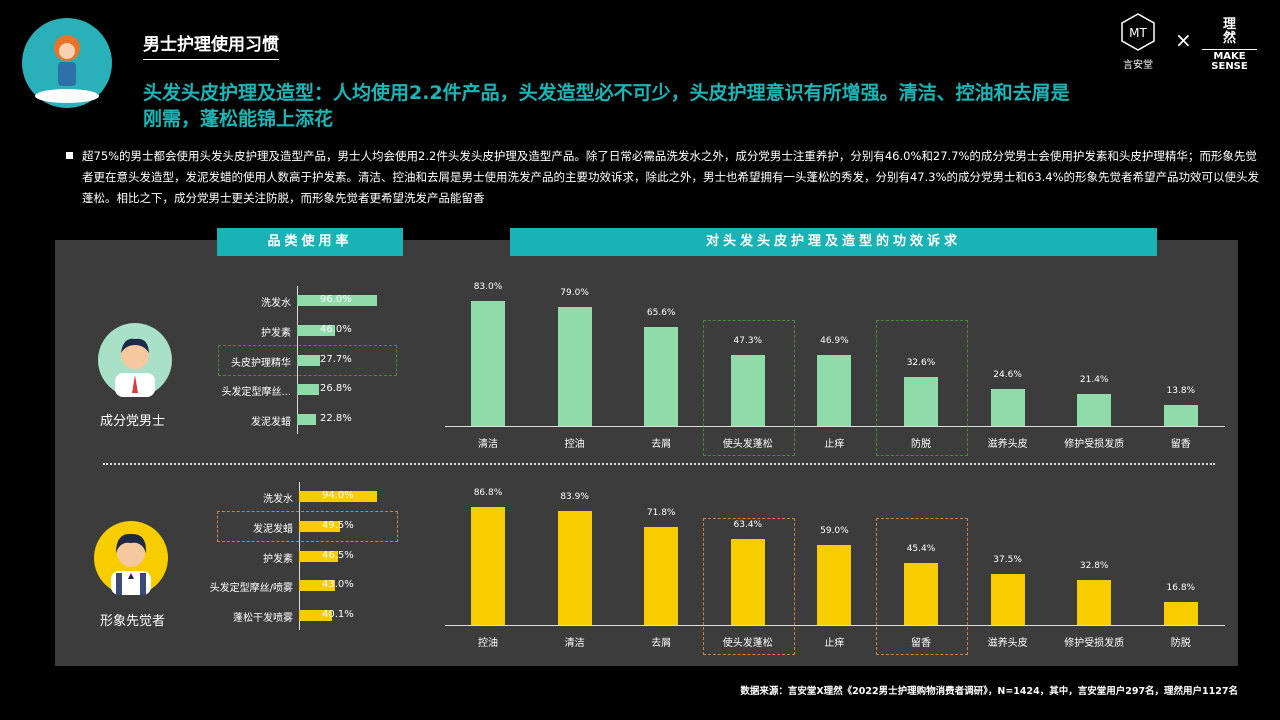  Describe the element at coordinates (135, 362) in the screenshot. I see `persona-avatar-ingredient` at that location.